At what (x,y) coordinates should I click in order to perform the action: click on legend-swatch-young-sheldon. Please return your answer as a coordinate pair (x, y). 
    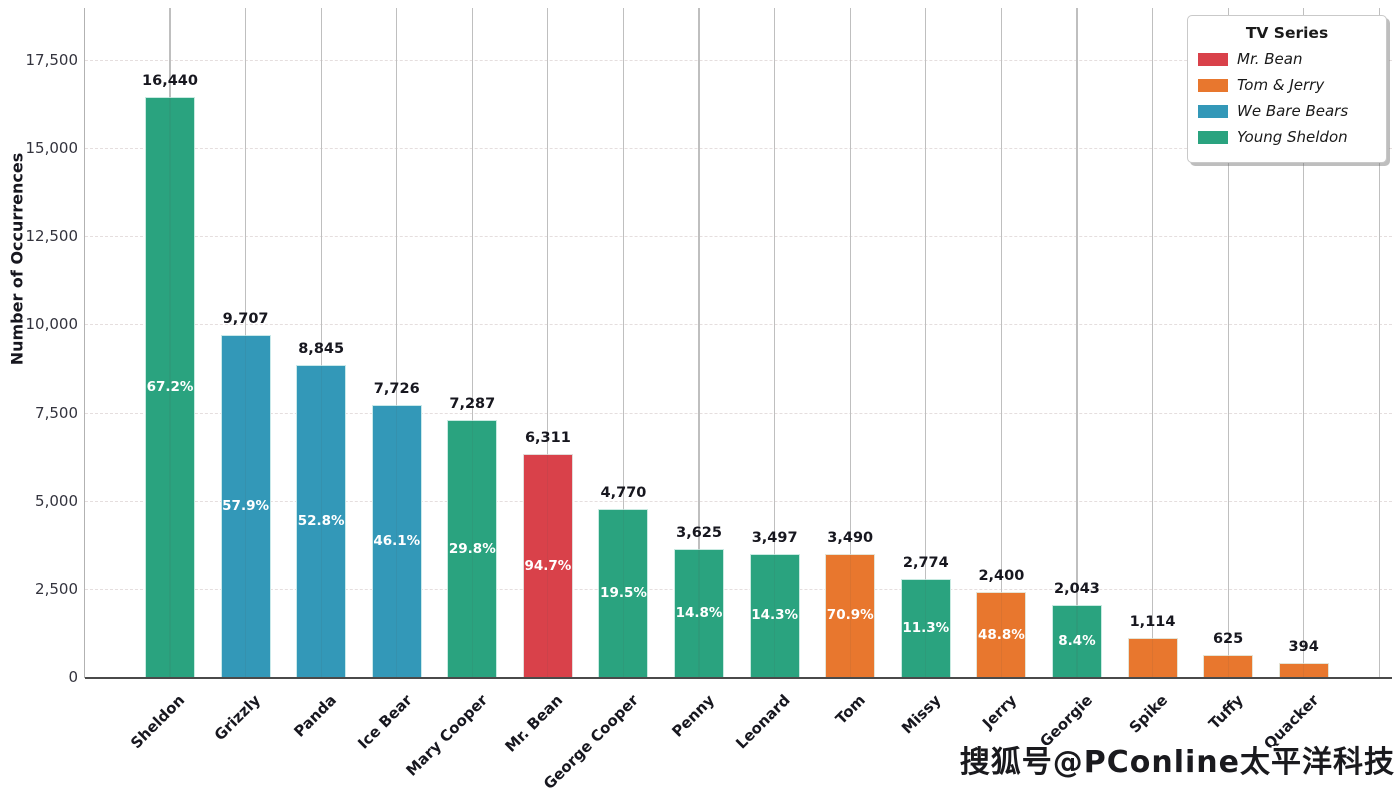
    Looking at the image, I should click on (1213, 137).